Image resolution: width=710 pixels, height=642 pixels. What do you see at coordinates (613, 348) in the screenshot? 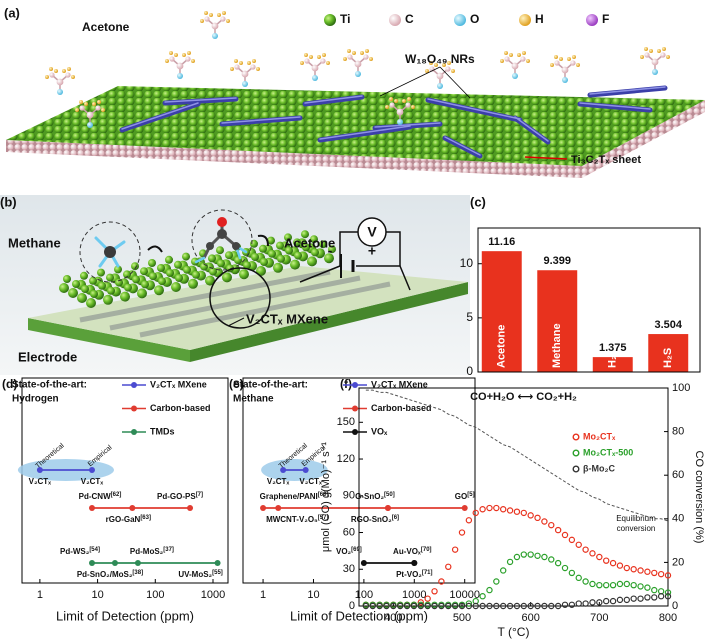
I see `value-label: 1.375` at bounding box center [613, 348].